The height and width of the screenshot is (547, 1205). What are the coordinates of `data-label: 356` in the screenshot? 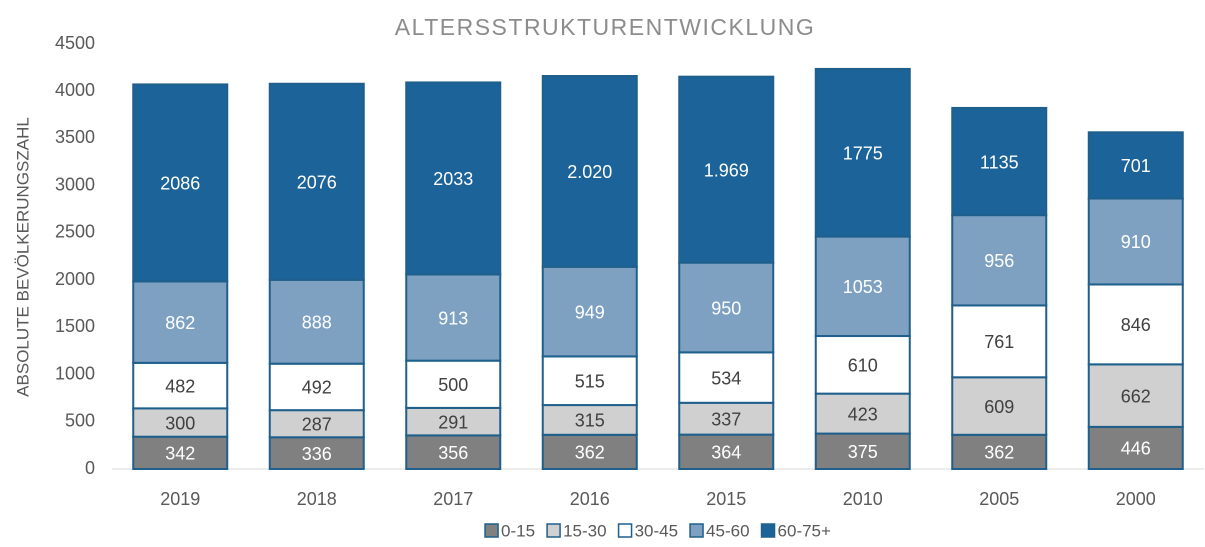 It's located at (453, 453).